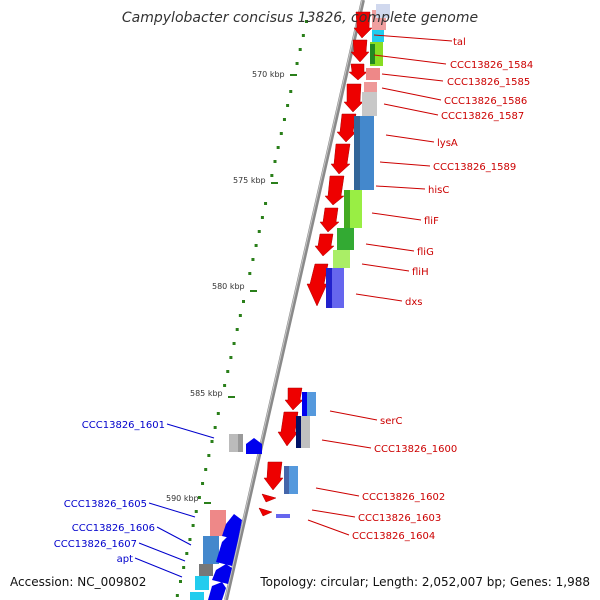 This screenshot has width=600, height=600. I want to click on tick-label: 580 kbp, so click(228, 286).